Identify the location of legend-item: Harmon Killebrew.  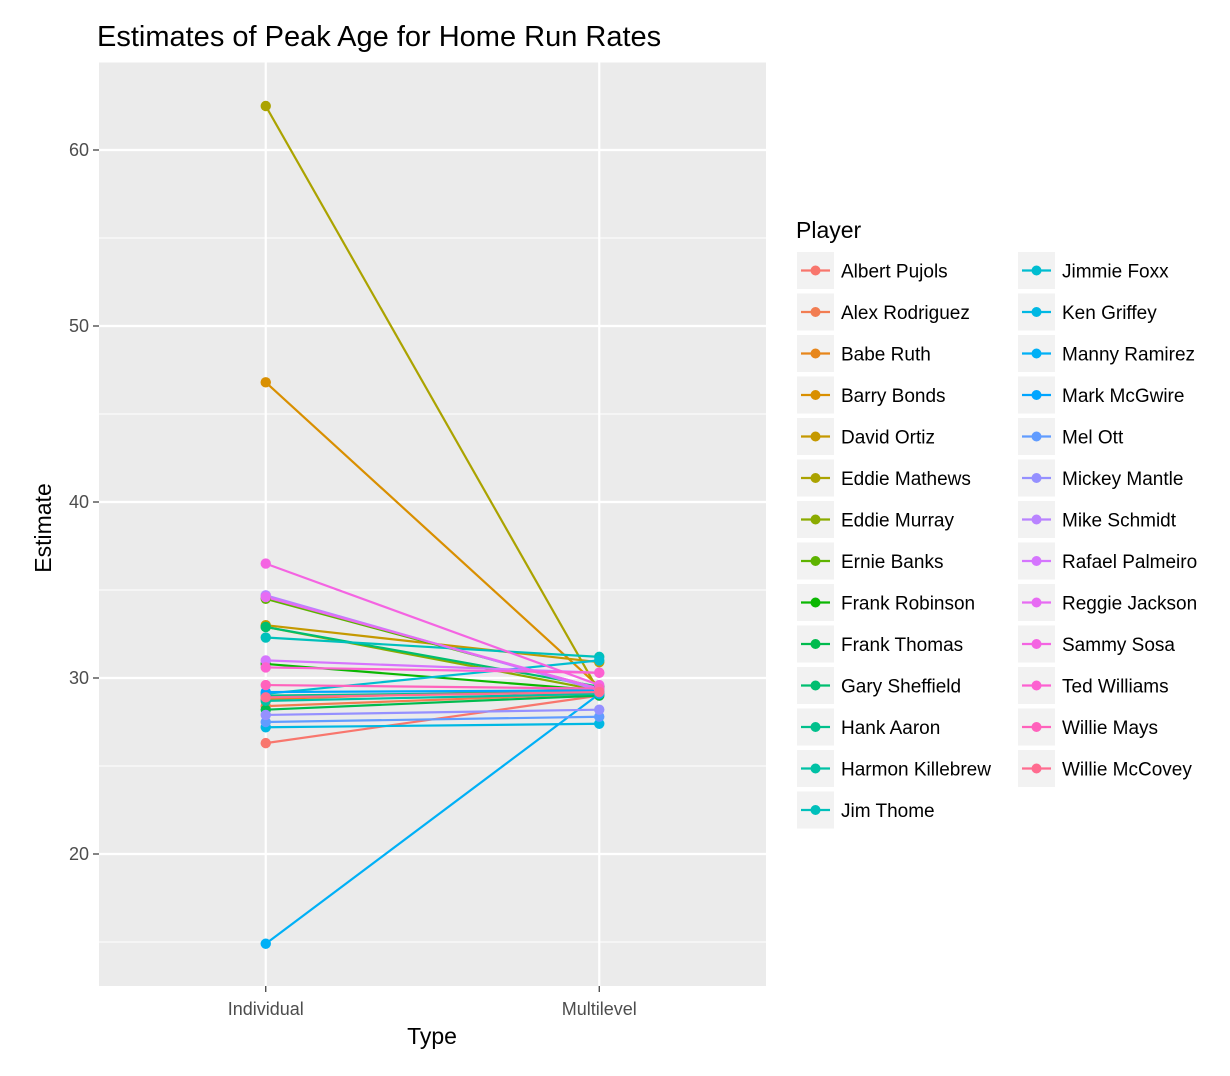
(894, 768).